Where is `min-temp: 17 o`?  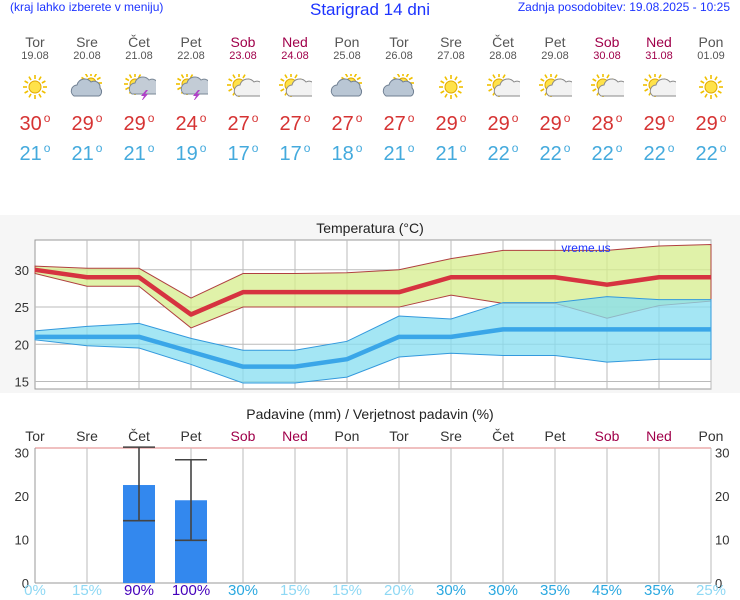 min-temp: 17 o is located at coordinates (295, 153).